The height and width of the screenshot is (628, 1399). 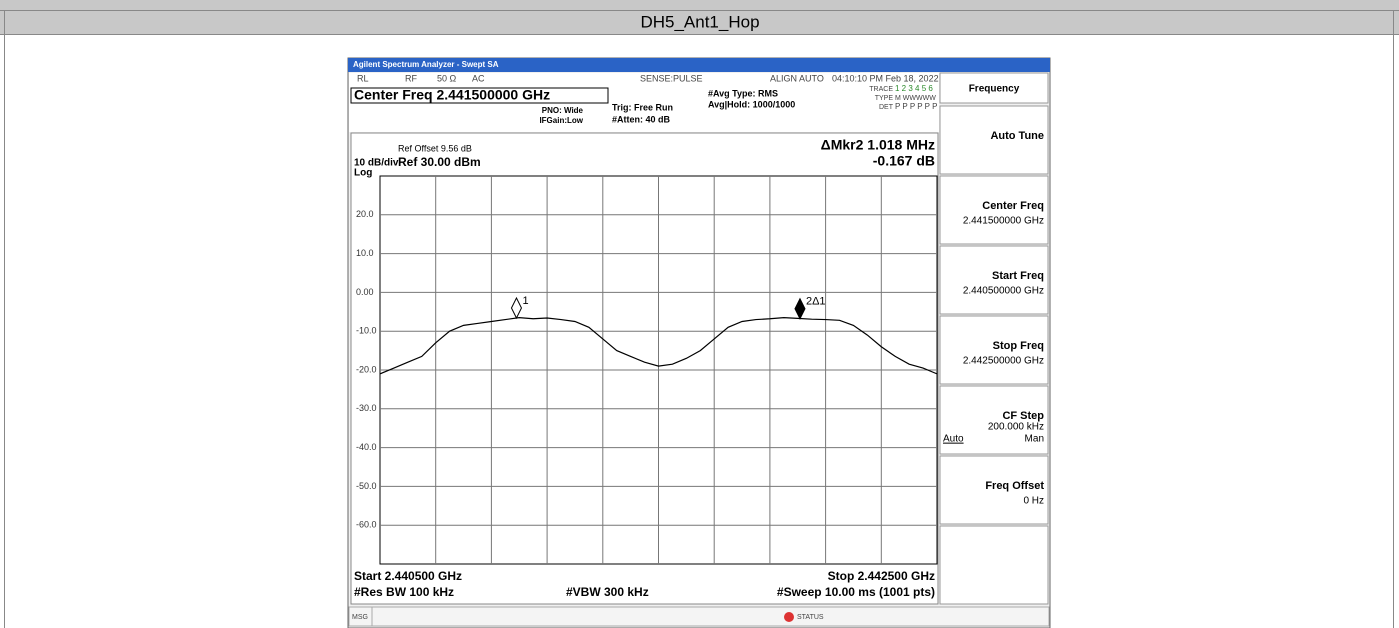 I want to click on window-title-bar, so click(x=699, y=65).